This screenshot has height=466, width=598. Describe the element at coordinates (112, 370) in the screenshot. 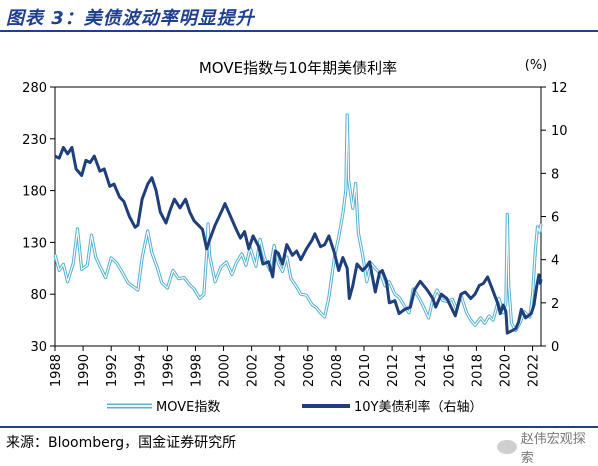

I see `x-tick-label: 1992` at that location.